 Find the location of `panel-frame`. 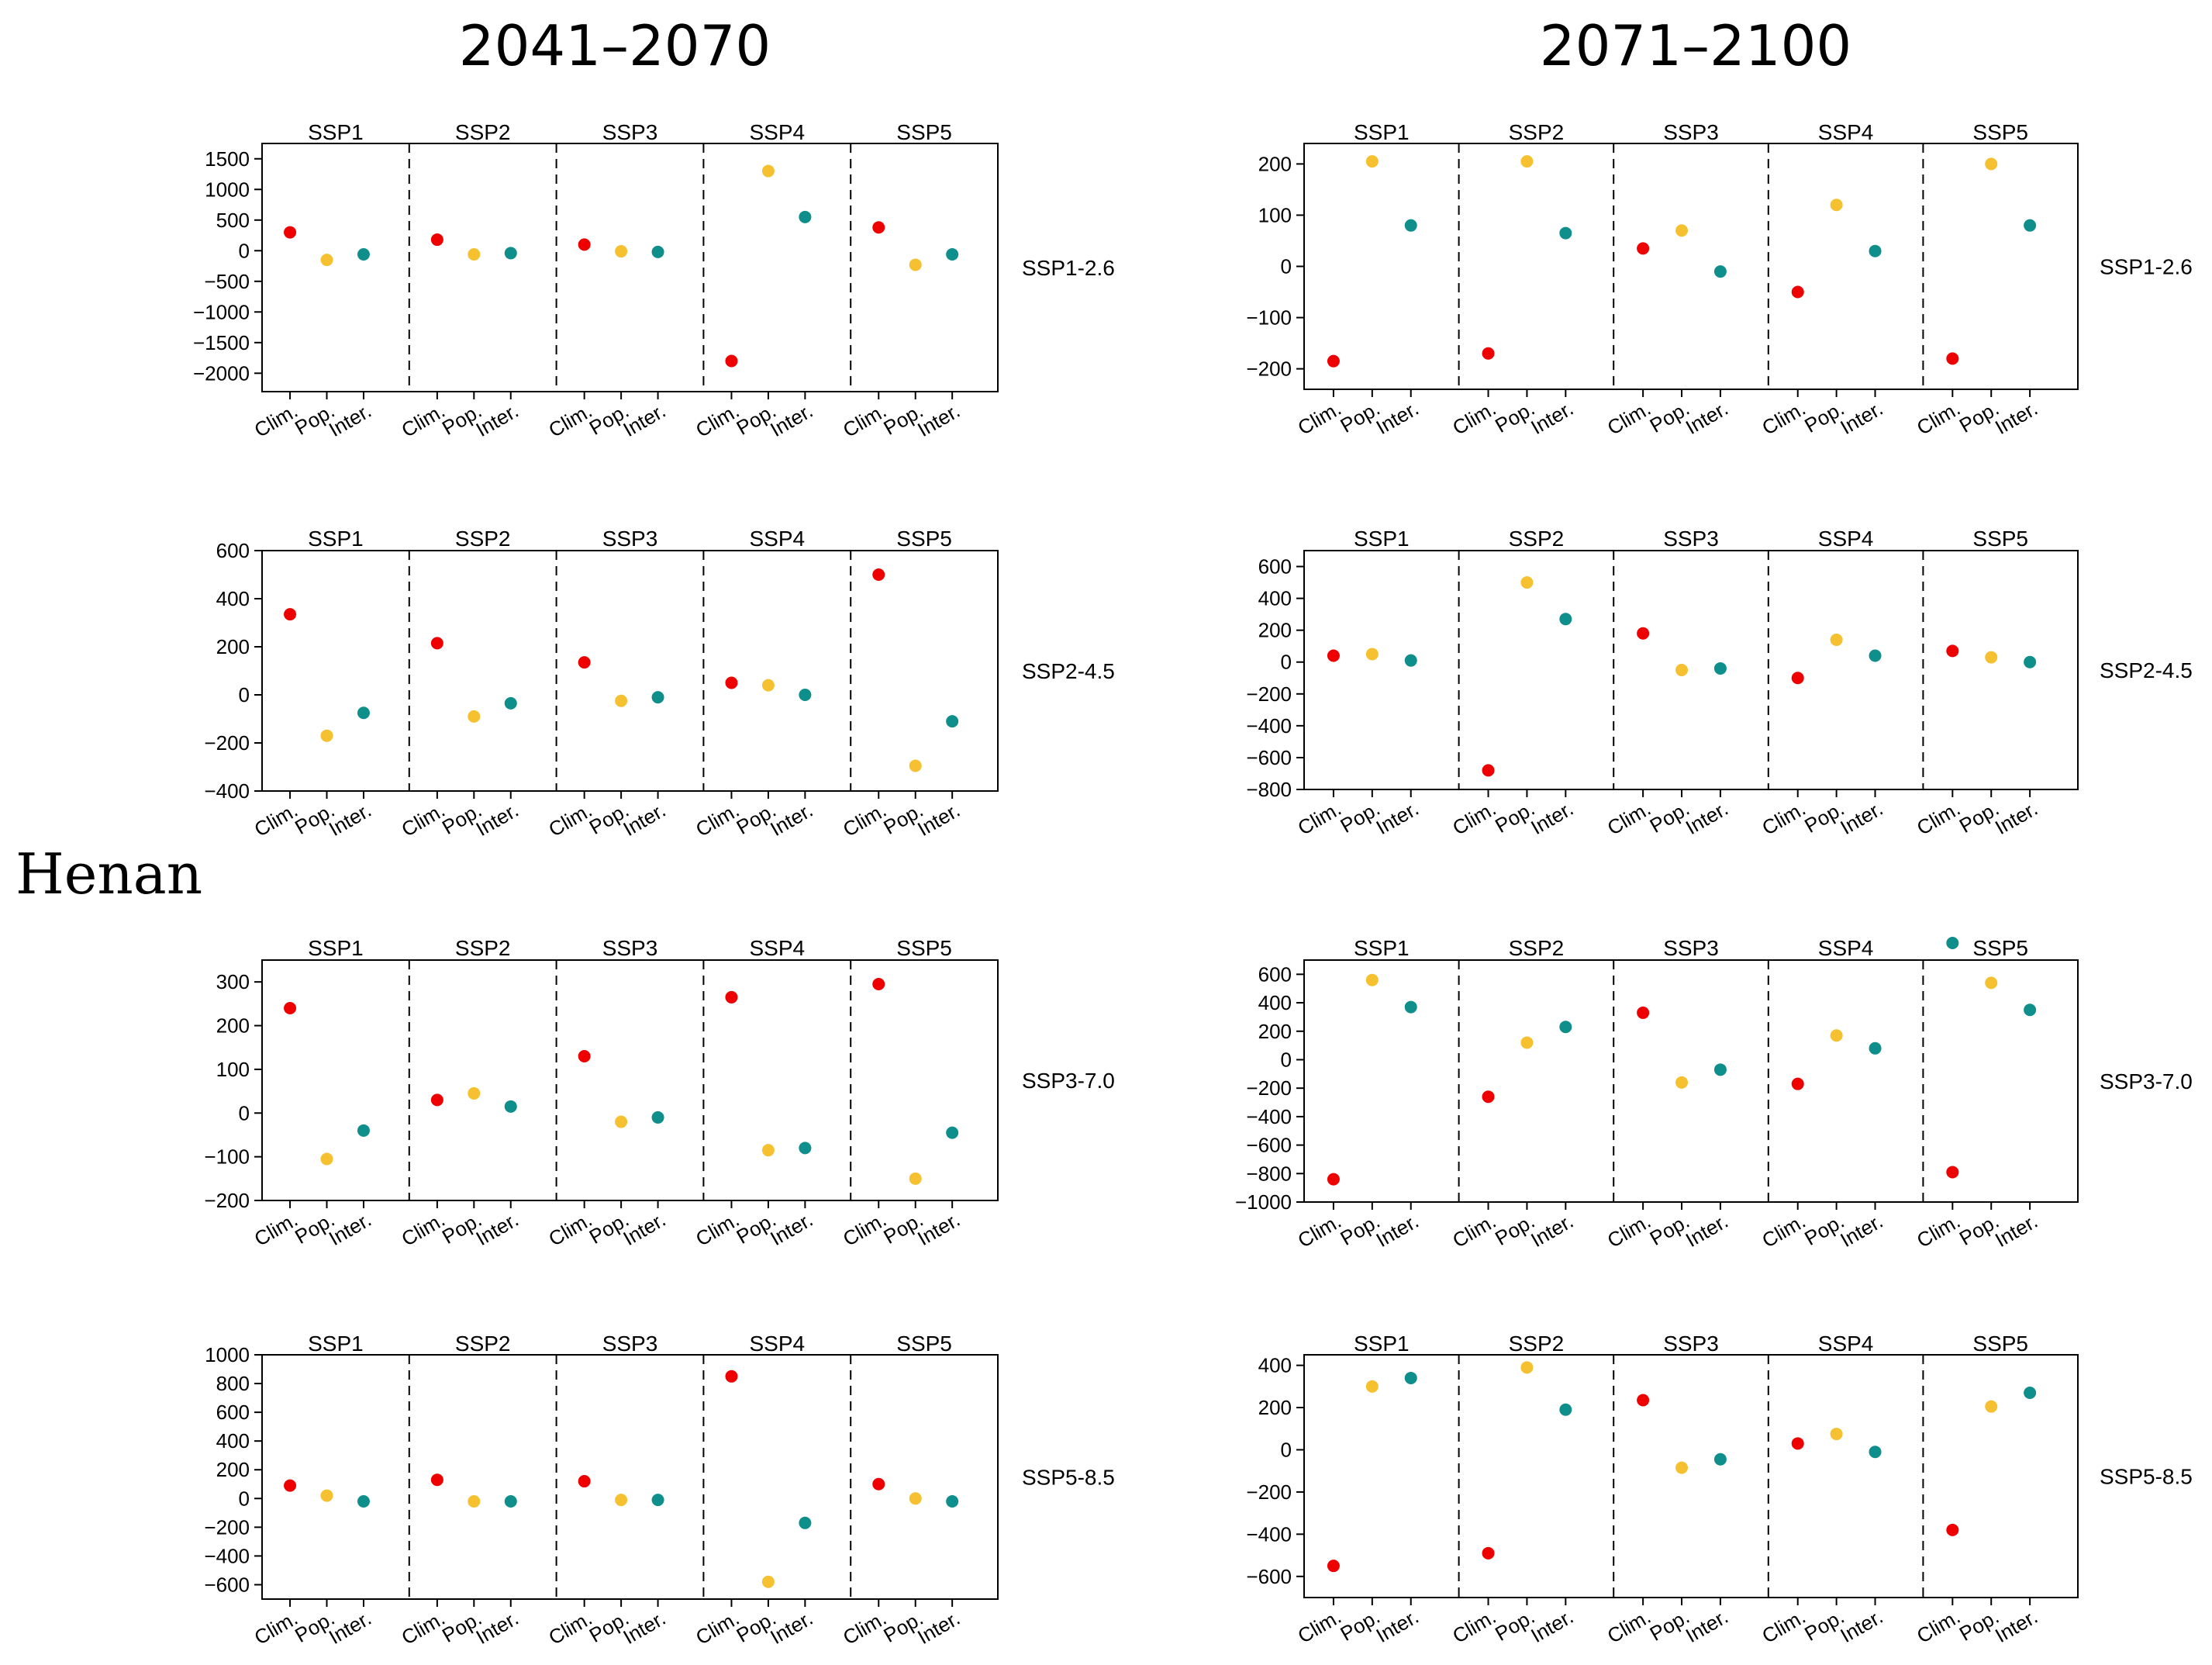

panel-frame is located at coordinates (630, 671).